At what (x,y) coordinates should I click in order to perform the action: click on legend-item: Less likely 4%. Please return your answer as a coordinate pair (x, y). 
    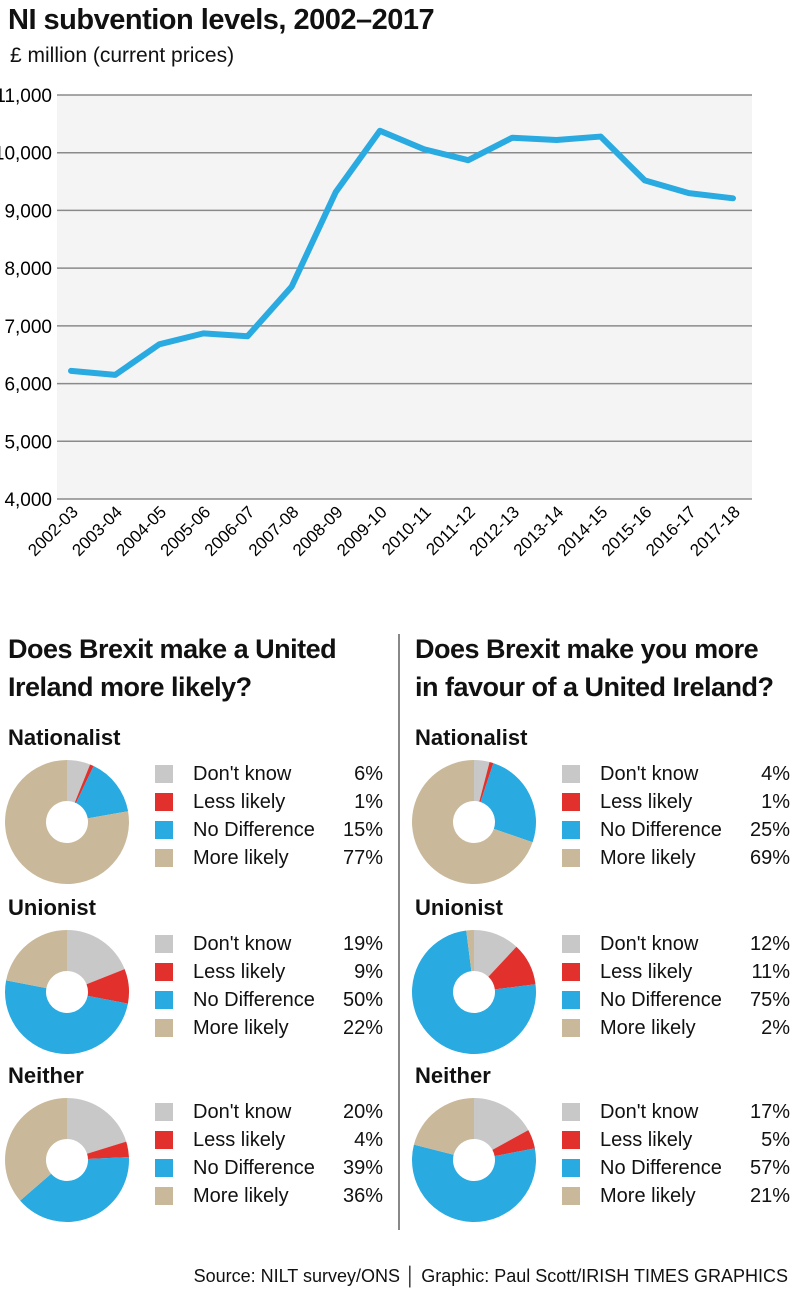
    Looking at the image, I should click on (269, 1141).